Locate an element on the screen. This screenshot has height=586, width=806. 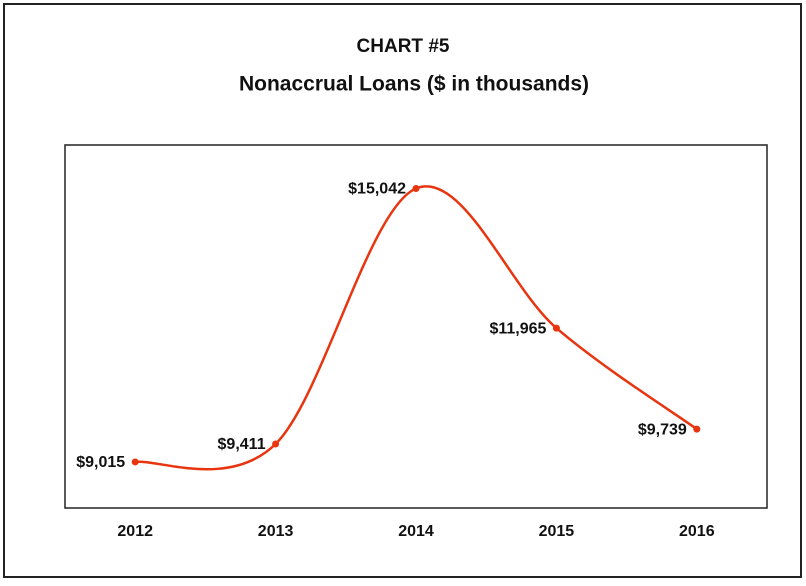
x-tick-label: 2013 is located at coordinates (276, 531).